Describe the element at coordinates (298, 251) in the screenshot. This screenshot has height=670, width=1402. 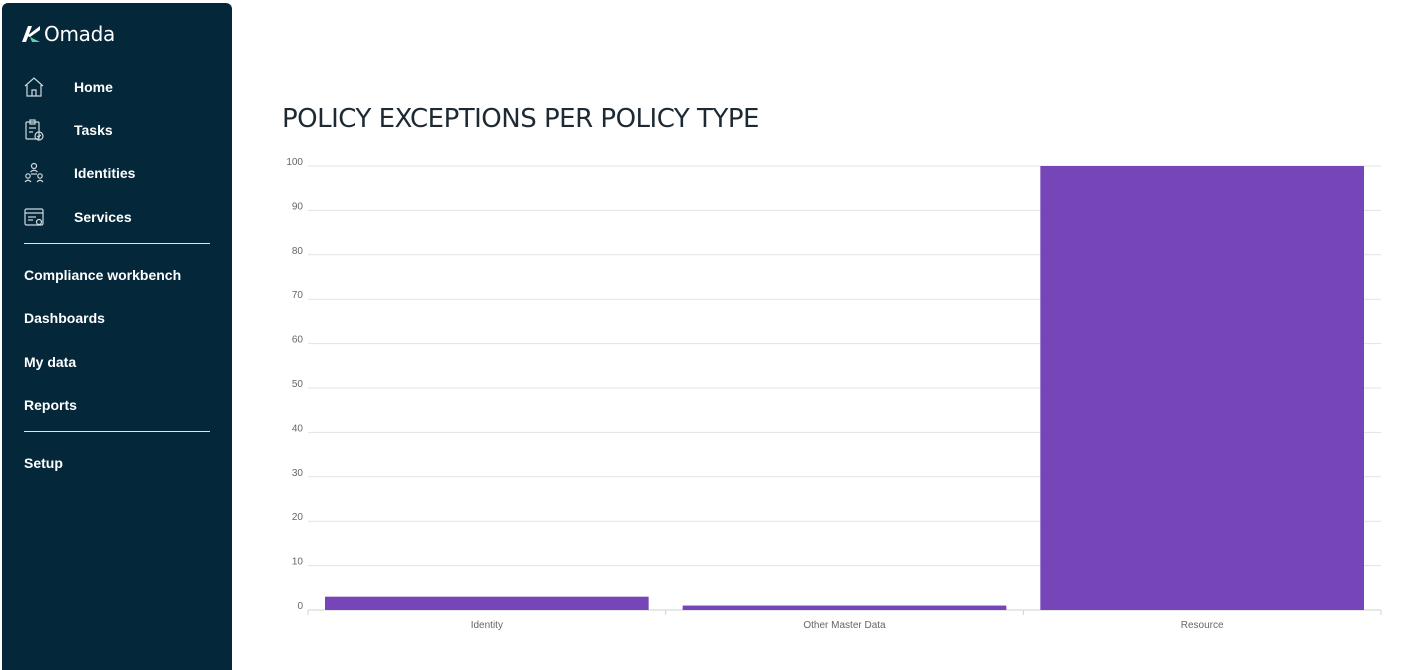
I see `y-tick-label: 80` at that location.